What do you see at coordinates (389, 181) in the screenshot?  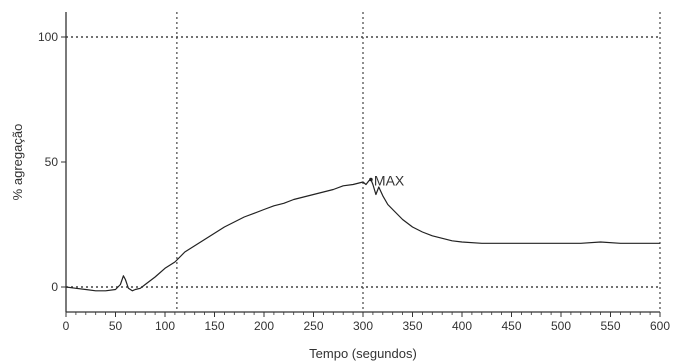 I see `max-annotation: MAX` at bounding box center [389, 181].